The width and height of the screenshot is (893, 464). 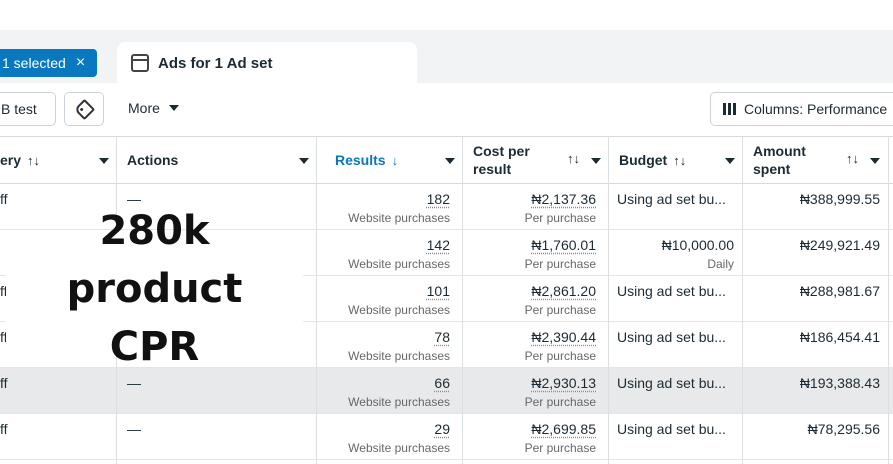 I want to click on results-value: 101, so click(x=438, y=291).